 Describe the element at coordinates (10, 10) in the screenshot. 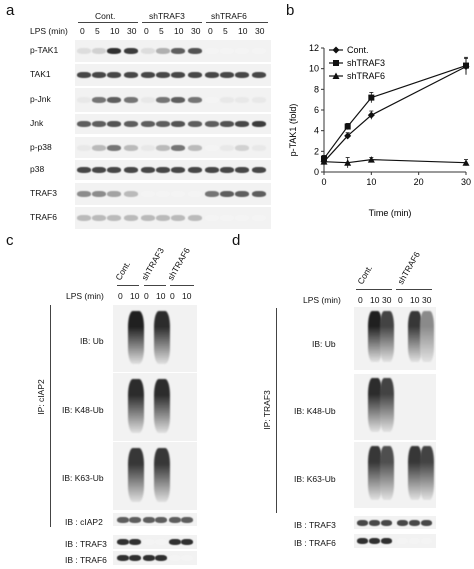

I see `panel-label-a: a` at that location.